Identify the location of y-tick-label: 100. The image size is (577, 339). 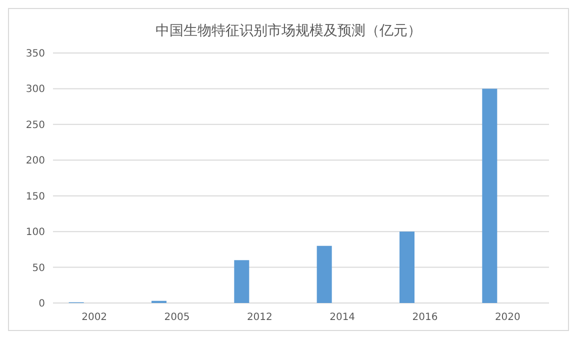
(35, 232).